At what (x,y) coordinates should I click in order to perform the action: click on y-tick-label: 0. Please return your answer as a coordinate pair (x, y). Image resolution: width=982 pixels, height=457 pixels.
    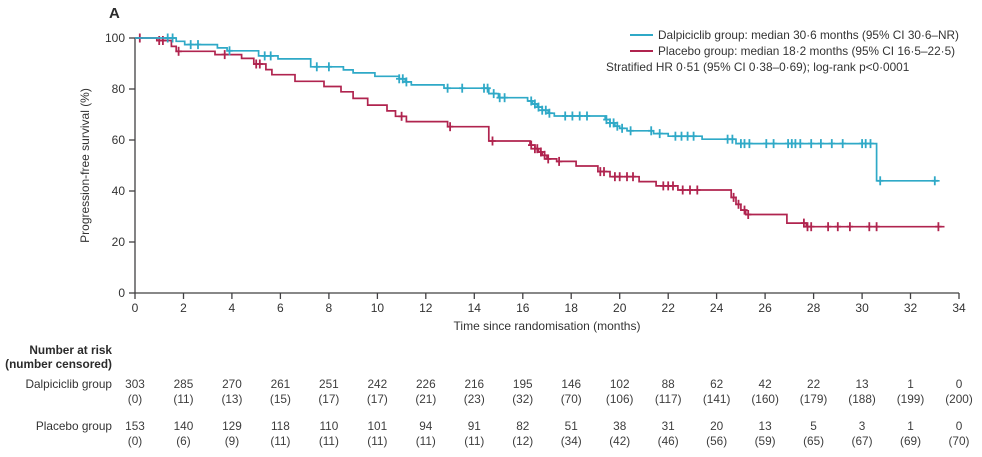
    Looking at the image, I should click on (121, 293).